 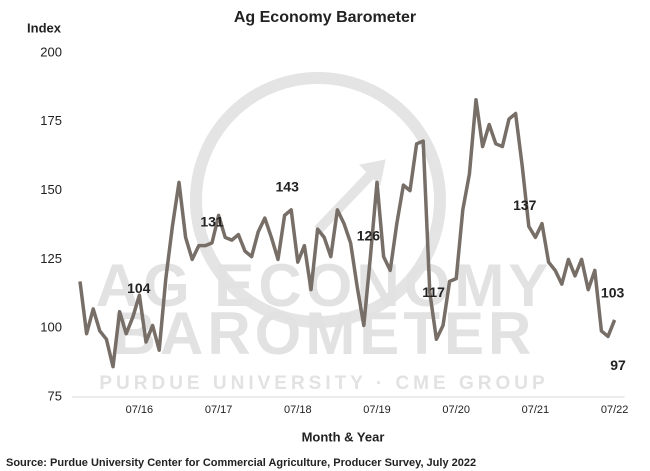 What do you see at coordinates (433, 292) in the screenshot?
I see `data-label: 117` at bounding box center [433, 292].